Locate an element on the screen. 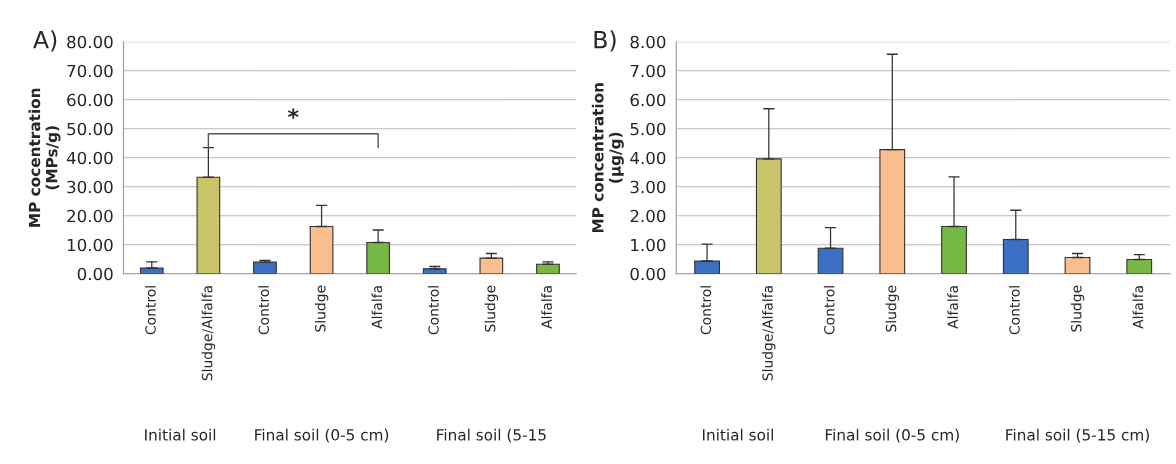 Image resolution: width=1176 pixels, height=464 pixels. y-tick-label: 3.00 is located at coordinates (648, 187).